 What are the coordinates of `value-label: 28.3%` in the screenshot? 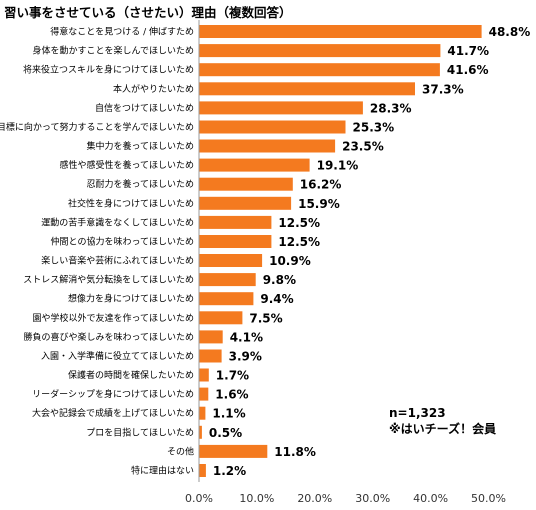 It's located at (391, 108).